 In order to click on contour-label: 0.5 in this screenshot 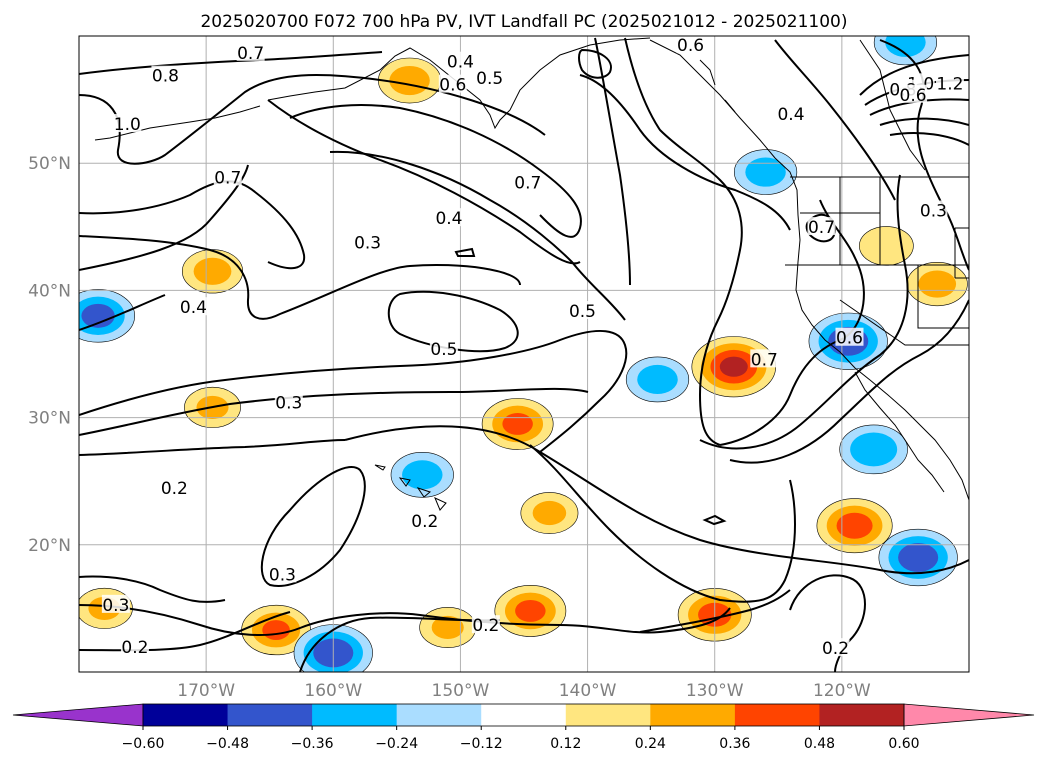, I will do `click(489, 79)`.